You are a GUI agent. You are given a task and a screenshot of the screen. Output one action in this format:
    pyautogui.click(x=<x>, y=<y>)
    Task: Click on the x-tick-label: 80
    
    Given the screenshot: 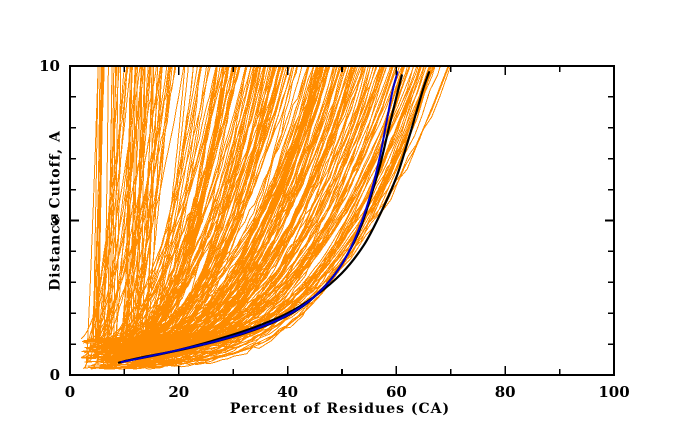 What is the action you would take?
    pyautogui.click(x=505, y=392)
    